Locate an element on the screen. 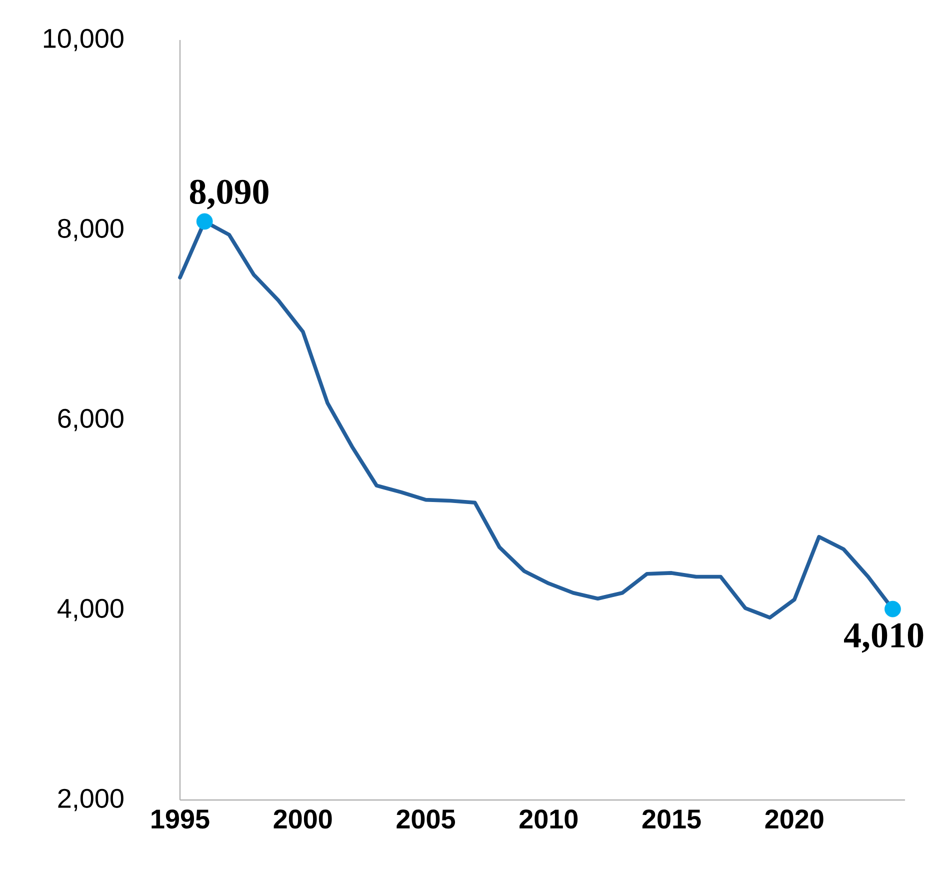 This screenshot has width=947, height=883. y-tick-label: 2,000 is located at coordinates (91, 800).